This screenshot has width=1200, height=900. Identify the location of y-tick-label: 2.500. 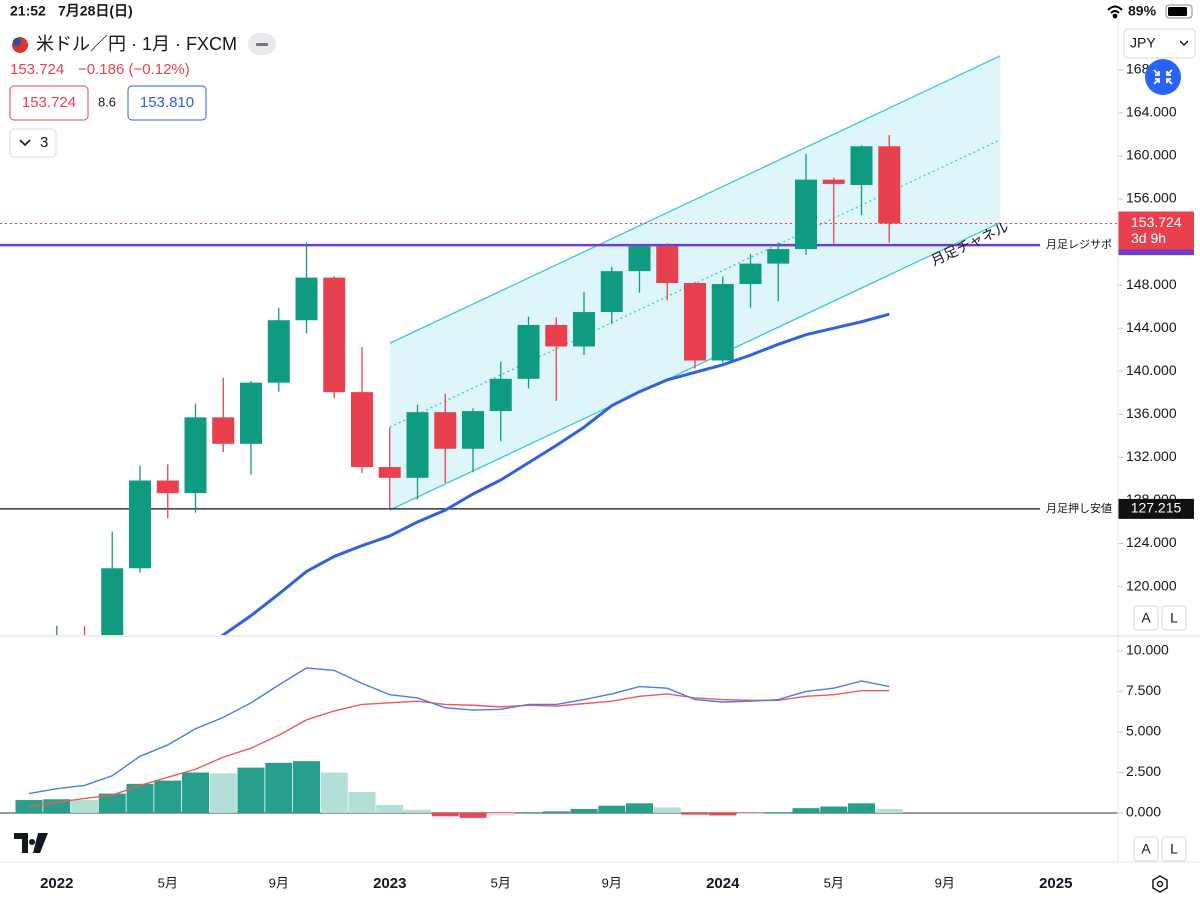
(1143, 771).